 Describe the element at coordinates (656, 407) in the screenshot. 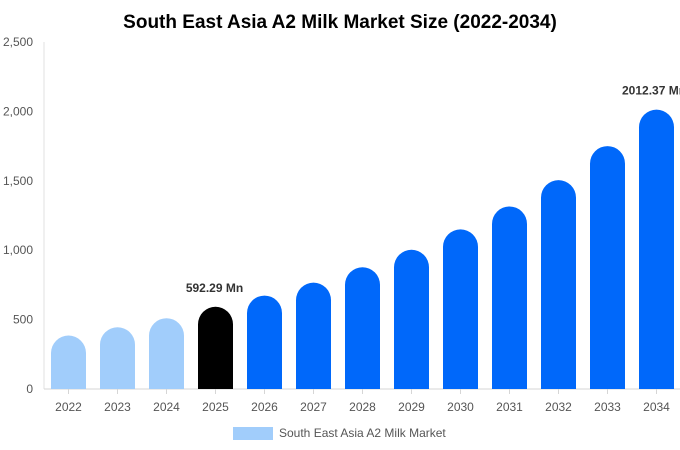

I see `x-tick-label: 2034` at that location.